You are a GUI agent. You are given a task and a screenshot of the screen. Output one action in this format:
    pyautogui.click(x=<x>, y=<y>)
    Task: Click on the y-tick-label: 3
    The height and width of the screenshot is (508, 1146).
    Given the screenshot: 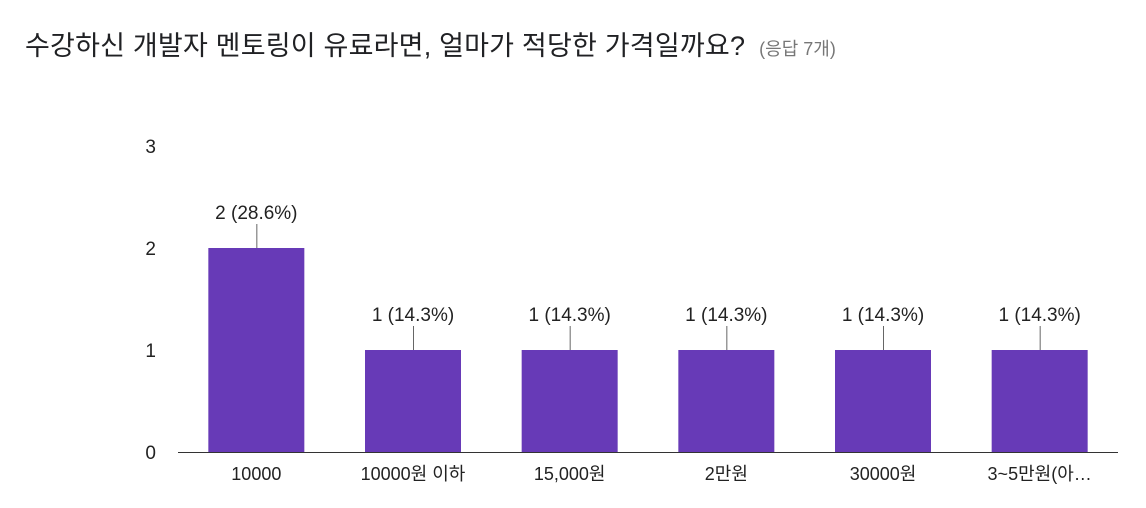 What is the action you would take?
    pyautogui.click(x=150, y=147)
    